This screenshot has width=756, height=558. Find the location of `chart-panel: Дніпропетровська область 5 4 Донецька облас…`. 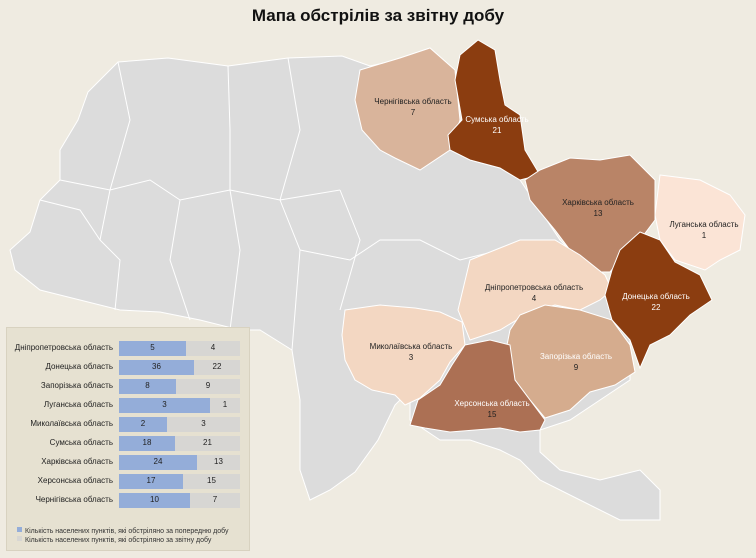

chart-panel: Дніпропетровська область 5 4 Донецька облас… is located at coordinates (128, 439).